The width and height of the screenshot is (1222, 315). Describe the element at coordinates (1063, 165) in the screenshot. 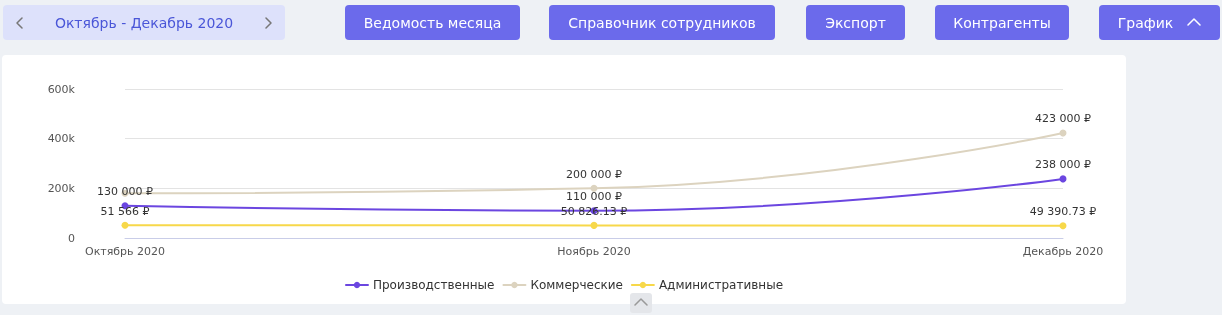

I see `data-label: 238 000 ₽` at that location.